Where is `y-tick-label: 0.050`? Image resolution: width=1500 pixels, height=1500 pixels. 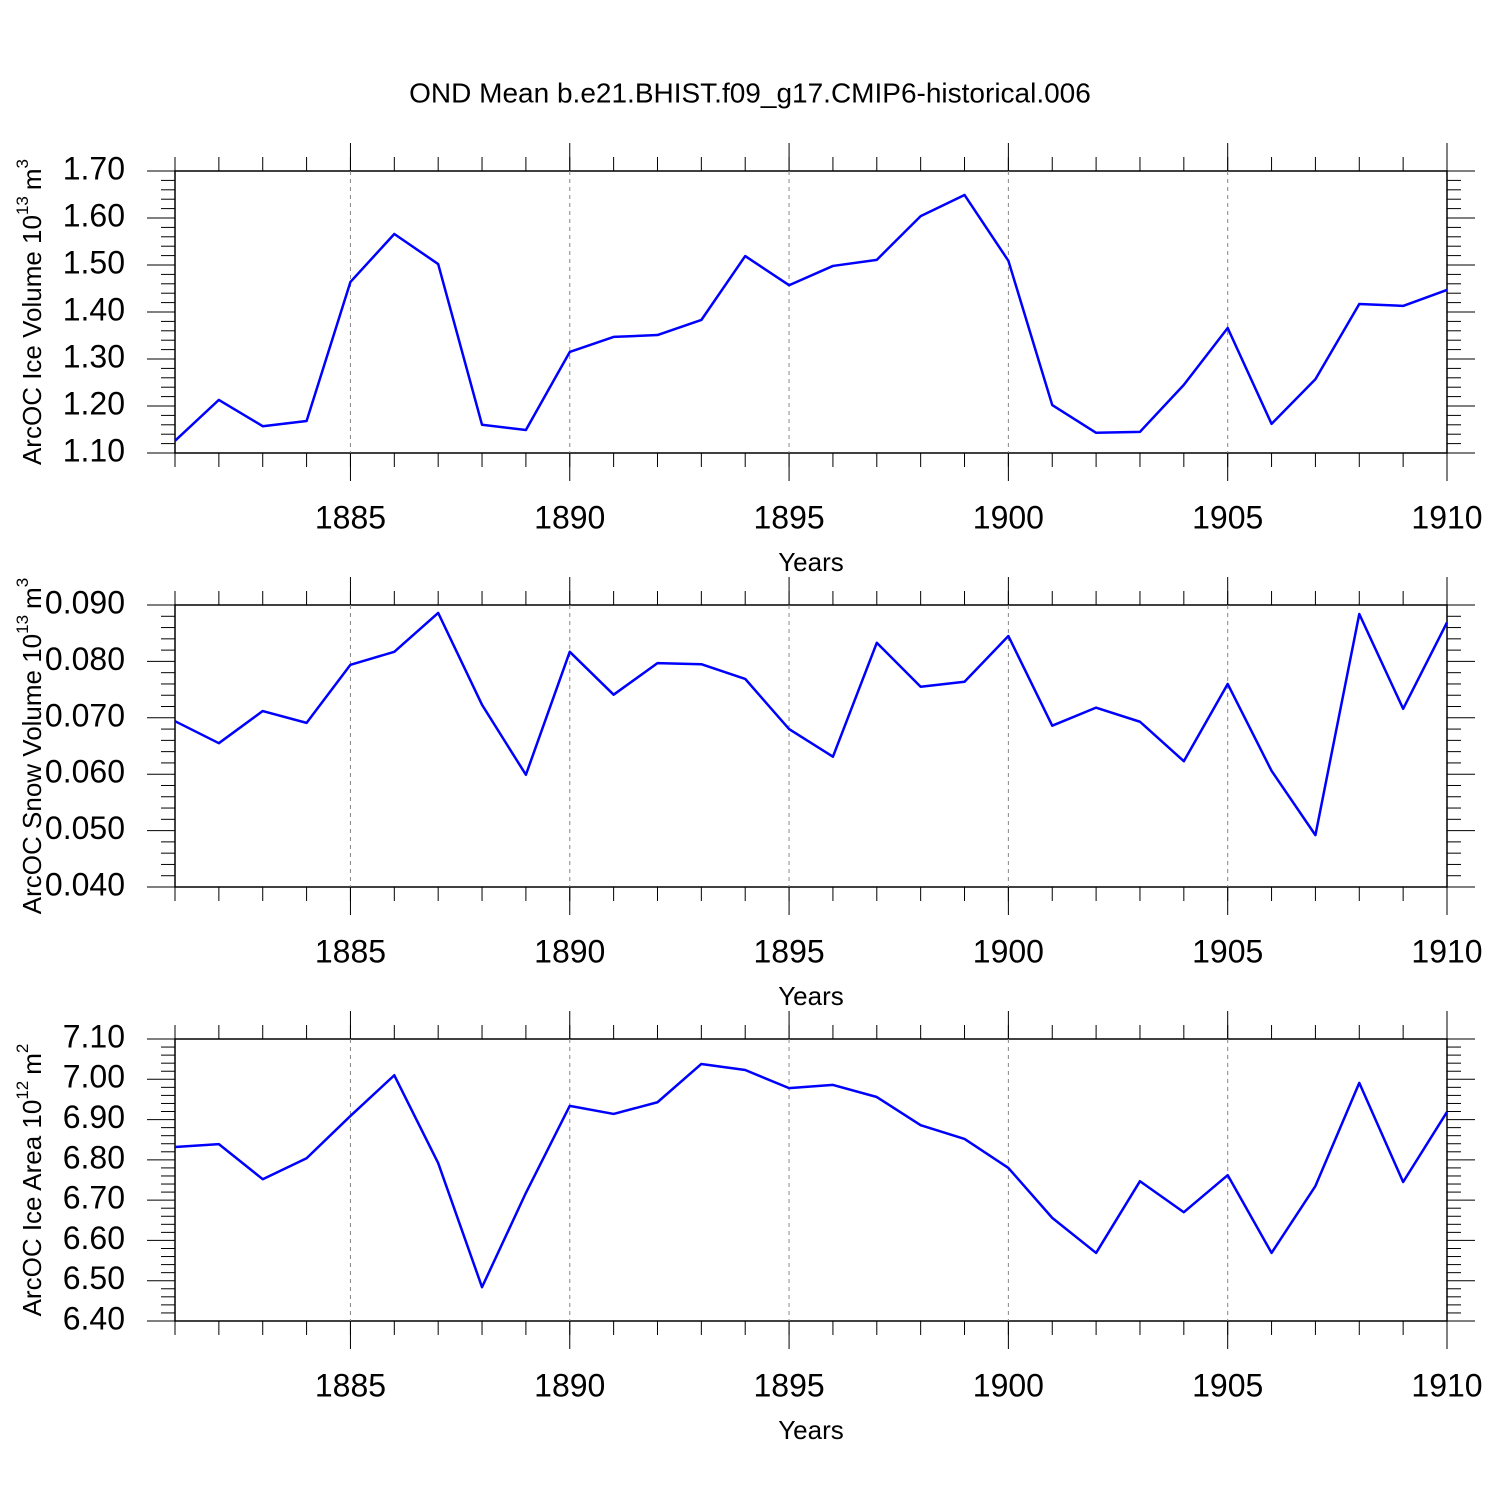 y-tick-label: 0.050 is located at coordinates (85, 828).